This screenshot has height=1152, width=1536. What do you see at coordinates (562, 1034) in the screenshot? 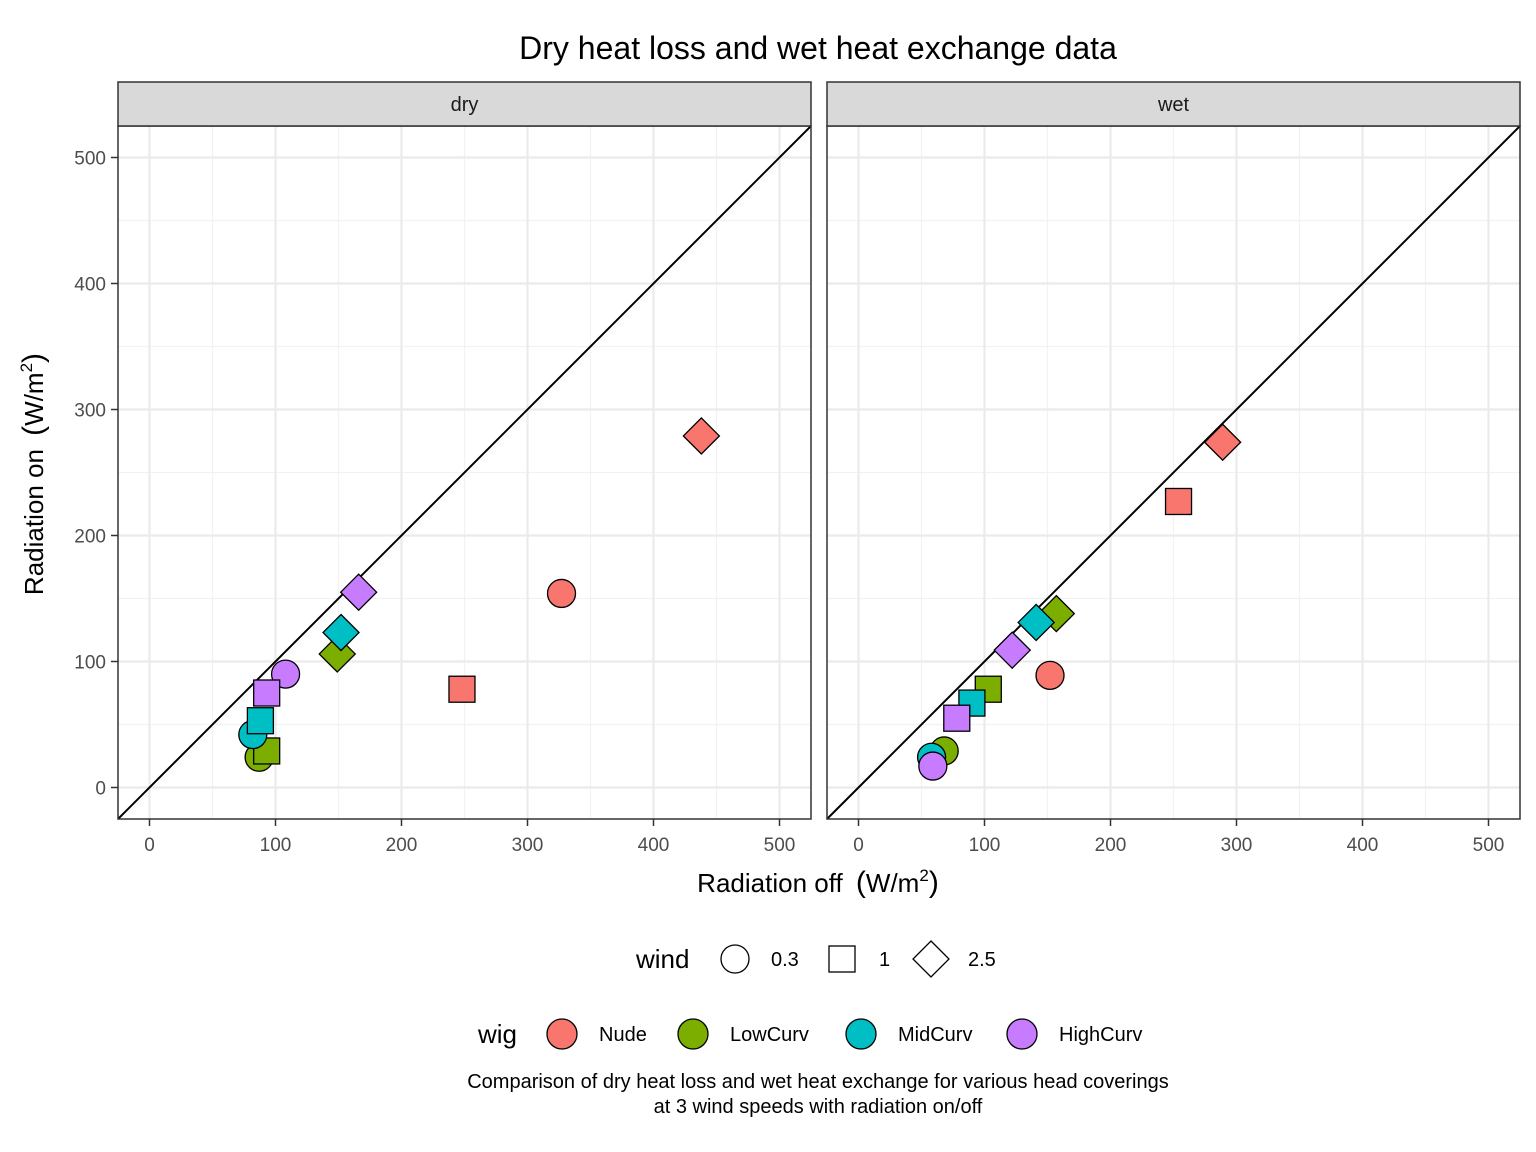
I see `wig-key-nude` at bounding box center [562, 1034].